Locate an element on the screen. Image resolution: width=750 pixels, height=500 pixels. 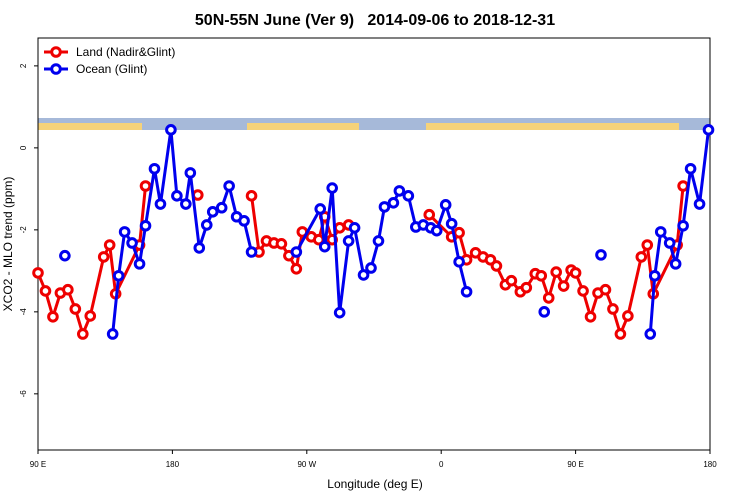
x-tick-label: 0 is located at coordinates (441, 464).